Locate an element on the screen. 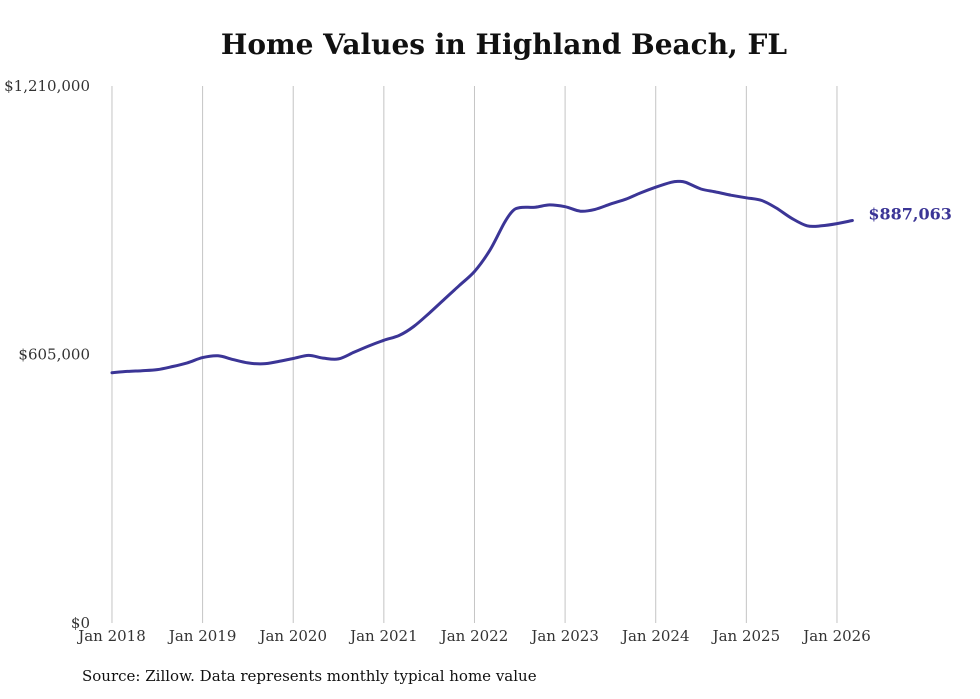 The image size is (980, 699). y-axis-ticks: $0 $605,000 $1,210,000 is located at coordinates (47, 354).